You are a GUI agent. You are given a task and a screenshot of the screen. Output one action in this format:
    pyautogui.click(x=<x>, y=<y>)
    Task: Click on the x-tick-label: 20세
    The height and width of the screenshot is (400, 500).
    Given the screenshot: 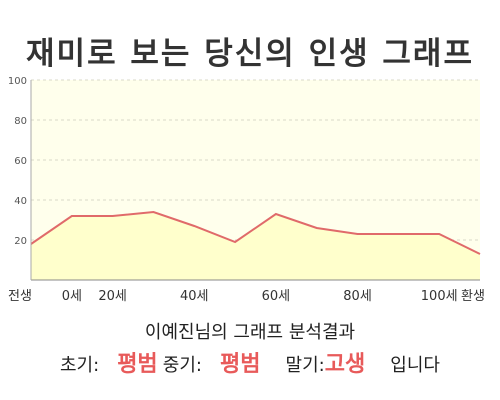 What is the action you would take?
    pyautogui.click(x=112, y=296)
    